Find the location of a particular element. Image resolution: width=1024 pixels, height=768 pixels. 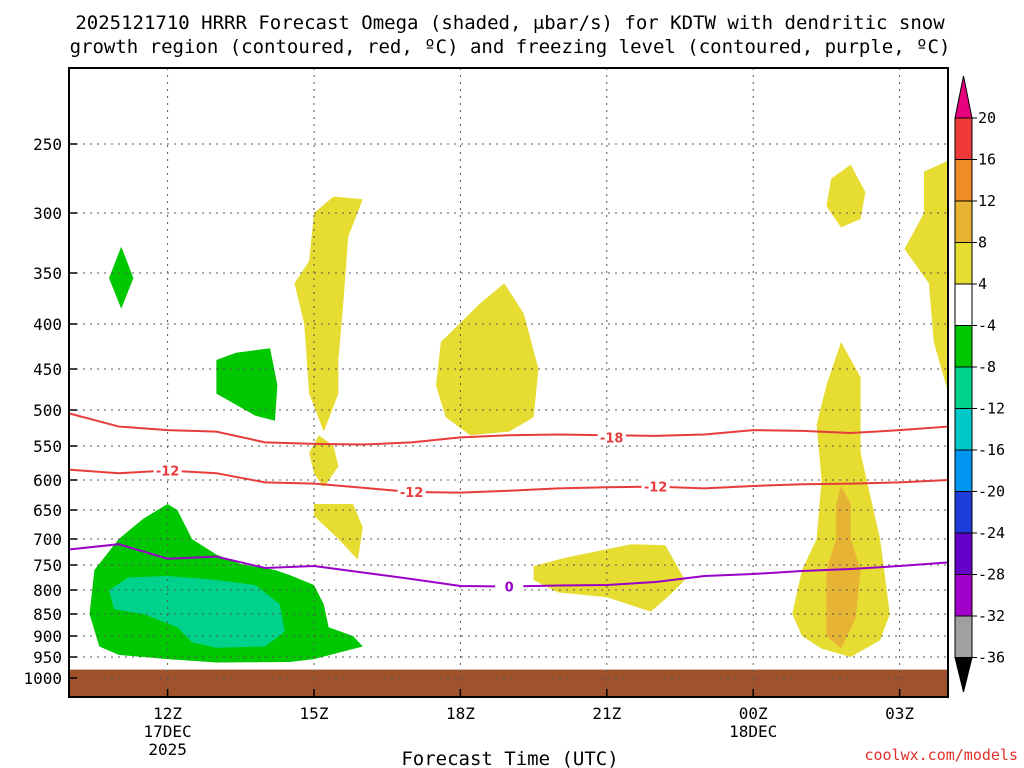

x-tick-date: 17DEC is located at coordinates (168, 731).